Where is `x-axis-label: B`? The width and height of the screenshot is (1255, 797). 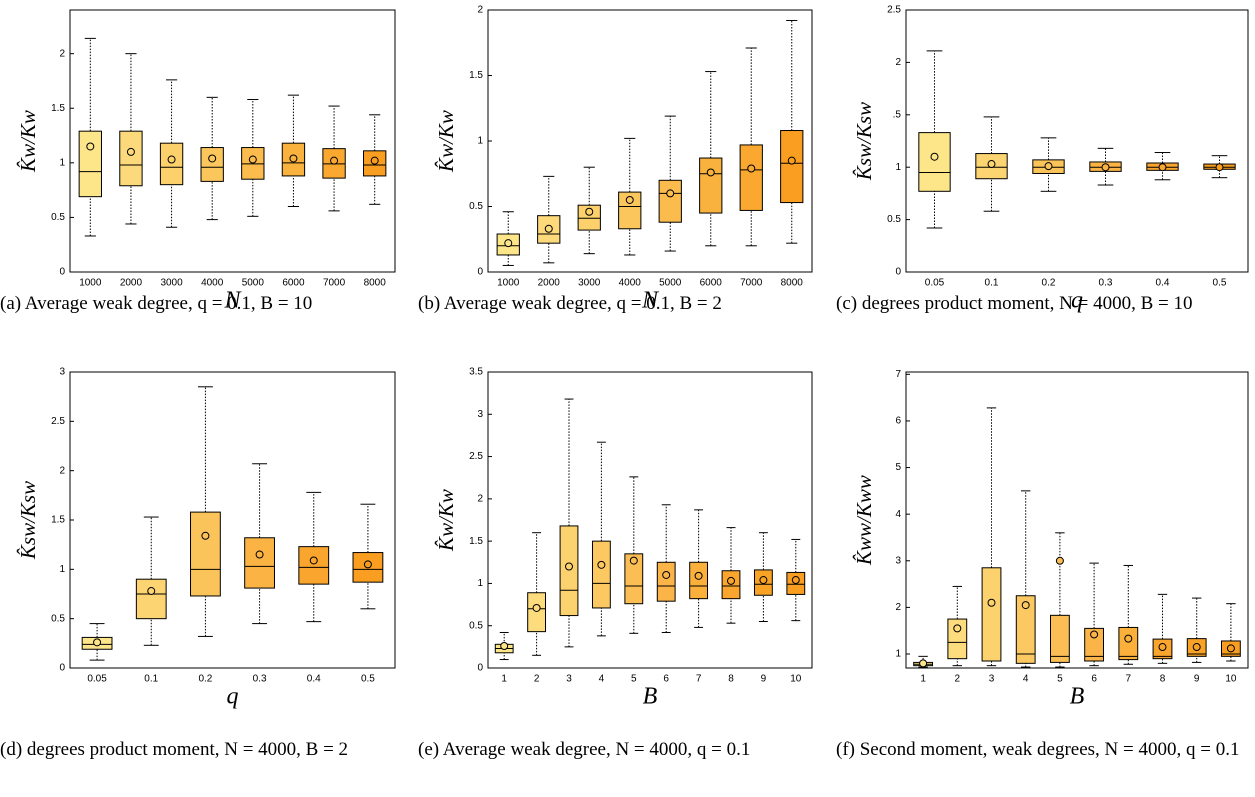 x-axis-label: B is located at coordinates (650, 697).